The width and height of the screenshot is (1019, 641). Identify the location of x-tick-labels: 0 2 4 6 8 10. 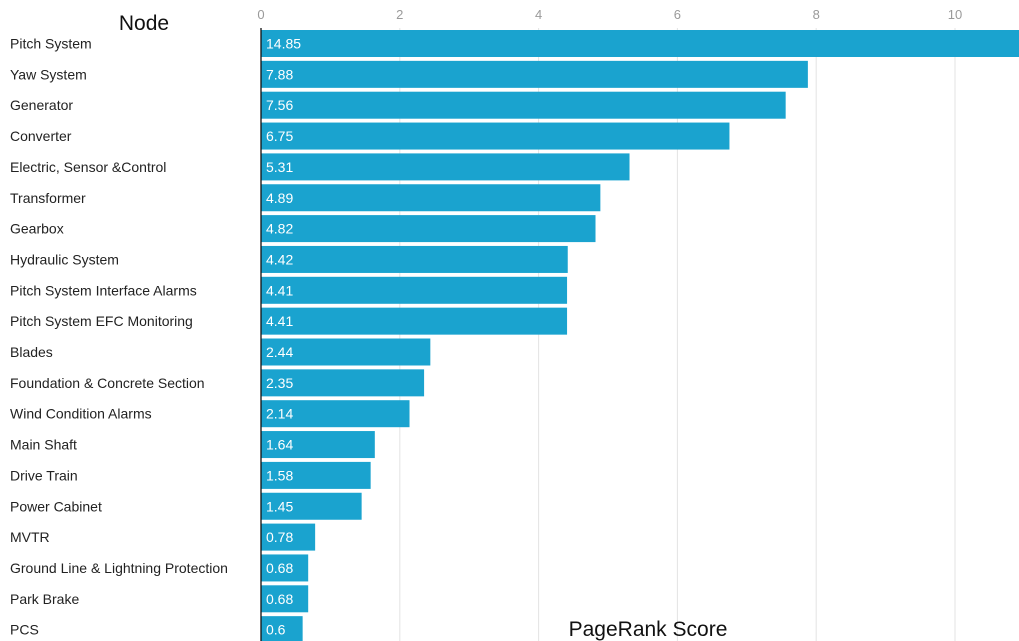
(609, 14).